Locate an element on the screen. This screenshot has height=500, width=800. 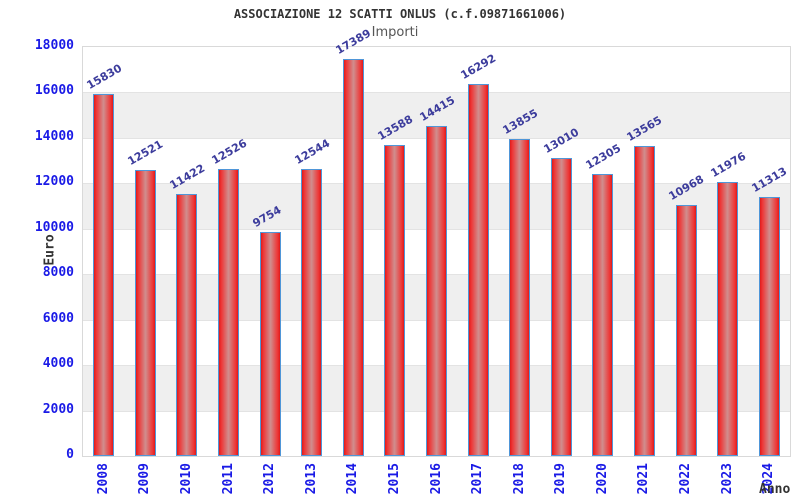
bar-2009 is located at coordinates (145, 312).